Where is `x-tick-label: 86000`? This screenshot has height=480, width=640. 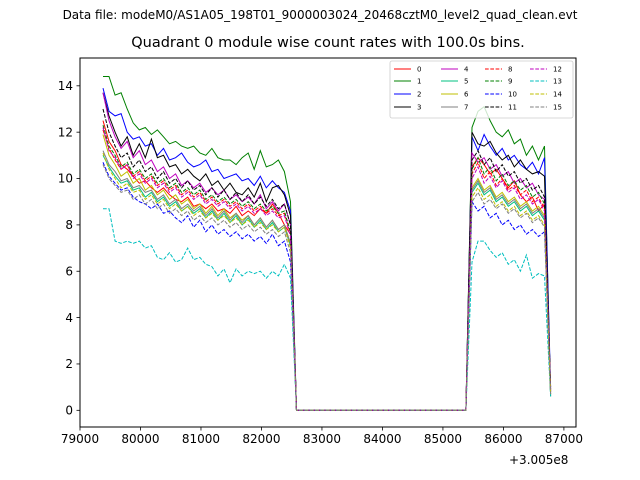 x-tick-label: 86000 is located at coordinates (503, 439).